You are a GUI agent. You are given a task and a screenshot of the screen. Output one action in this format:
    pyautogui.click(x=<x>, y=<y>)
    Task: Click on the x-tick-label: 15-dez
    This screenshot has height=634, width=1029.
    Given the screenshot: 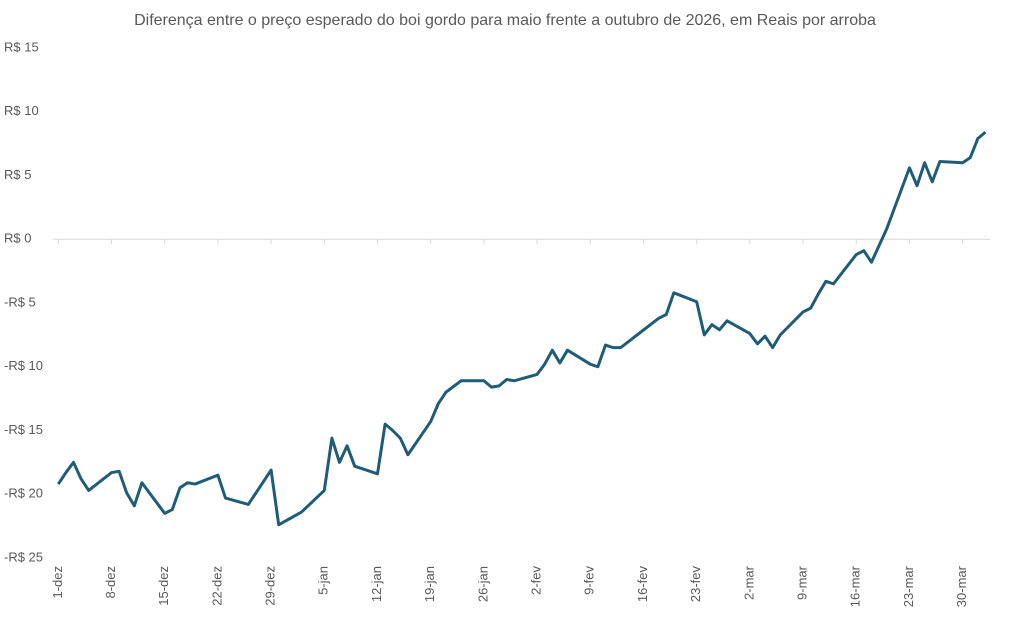 What is the action you would take?
    pyautogui.click(x=163, y=586)
    